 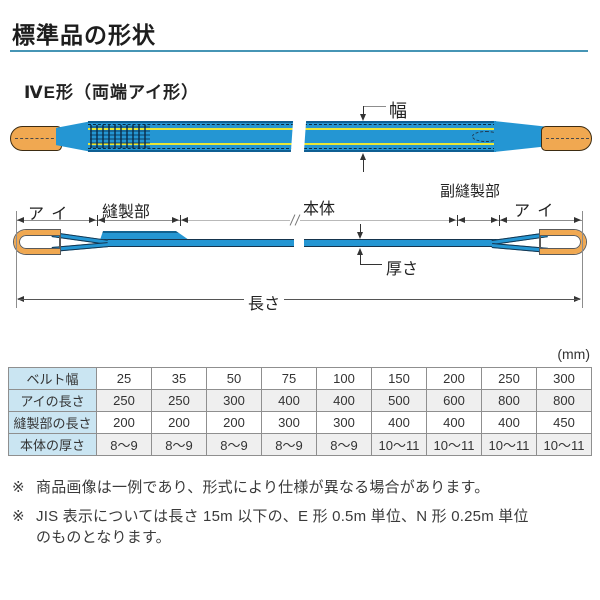 I want to click on row-header-cell: ベルト幅, so click(x=52, y=378).